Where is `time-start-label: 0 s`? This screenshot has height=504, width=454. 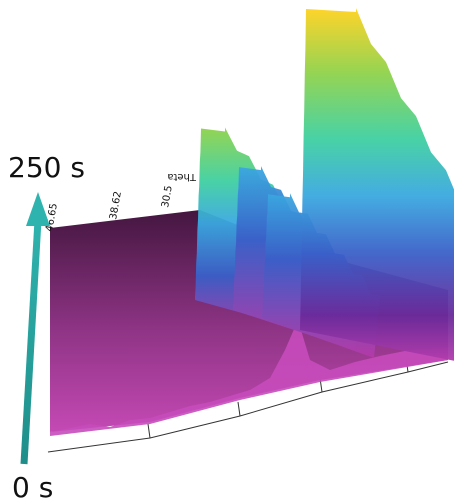
time-start-label: 0 s is located at coordinates (33, 487).